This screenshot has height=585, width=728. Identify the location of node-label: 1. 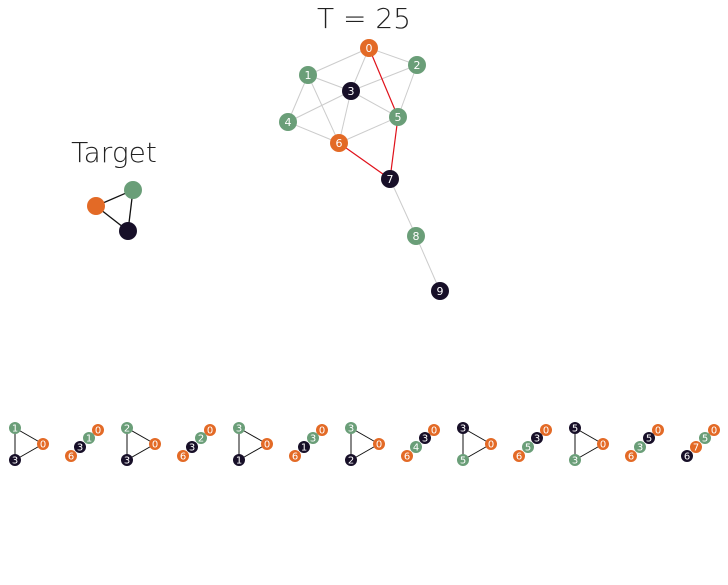
(308, 75).